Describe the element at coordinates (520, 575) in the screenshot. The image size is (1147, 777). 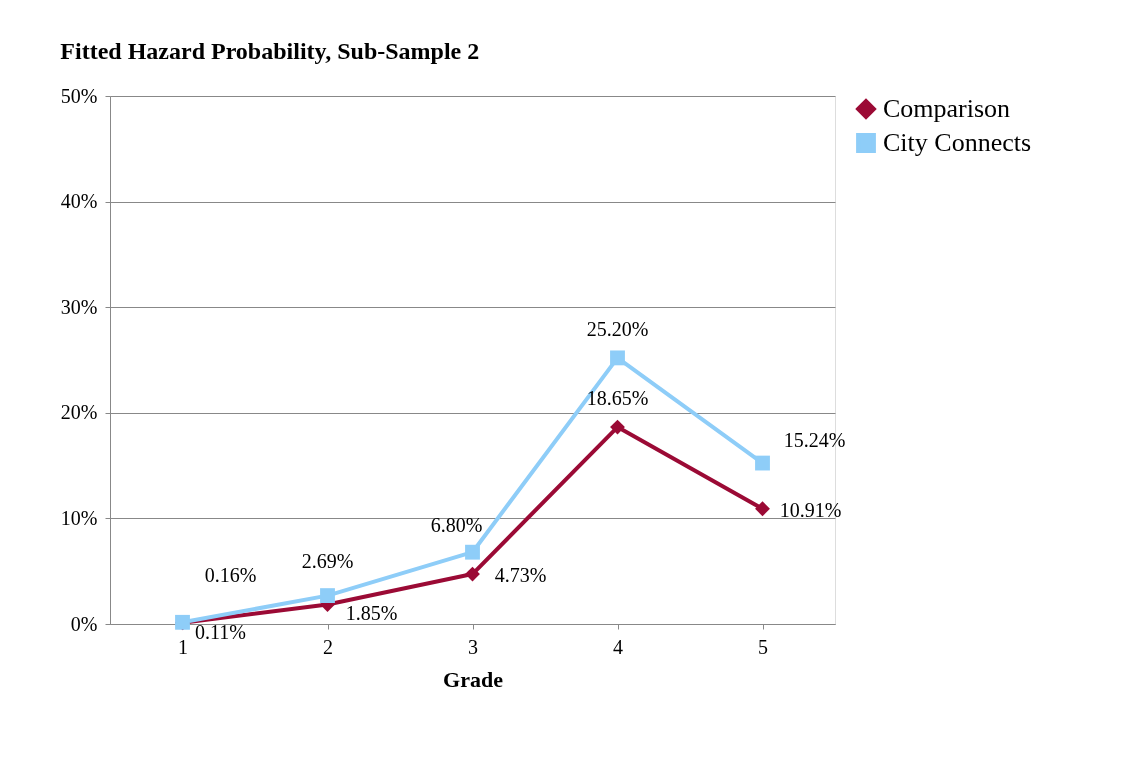
I see `data-label: 4.73%` at that location.